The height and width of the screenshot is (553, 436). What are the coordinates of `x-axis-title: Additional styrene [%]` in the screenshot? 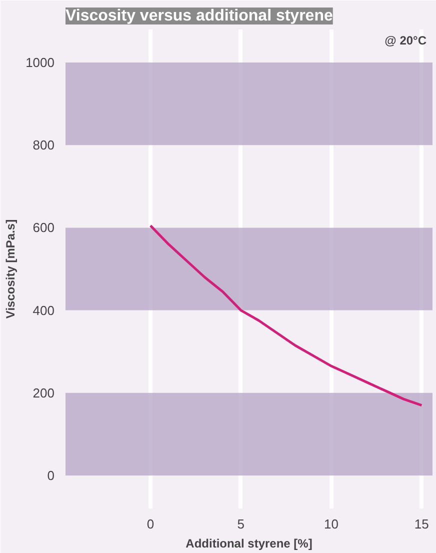 It's located at (249, 543).